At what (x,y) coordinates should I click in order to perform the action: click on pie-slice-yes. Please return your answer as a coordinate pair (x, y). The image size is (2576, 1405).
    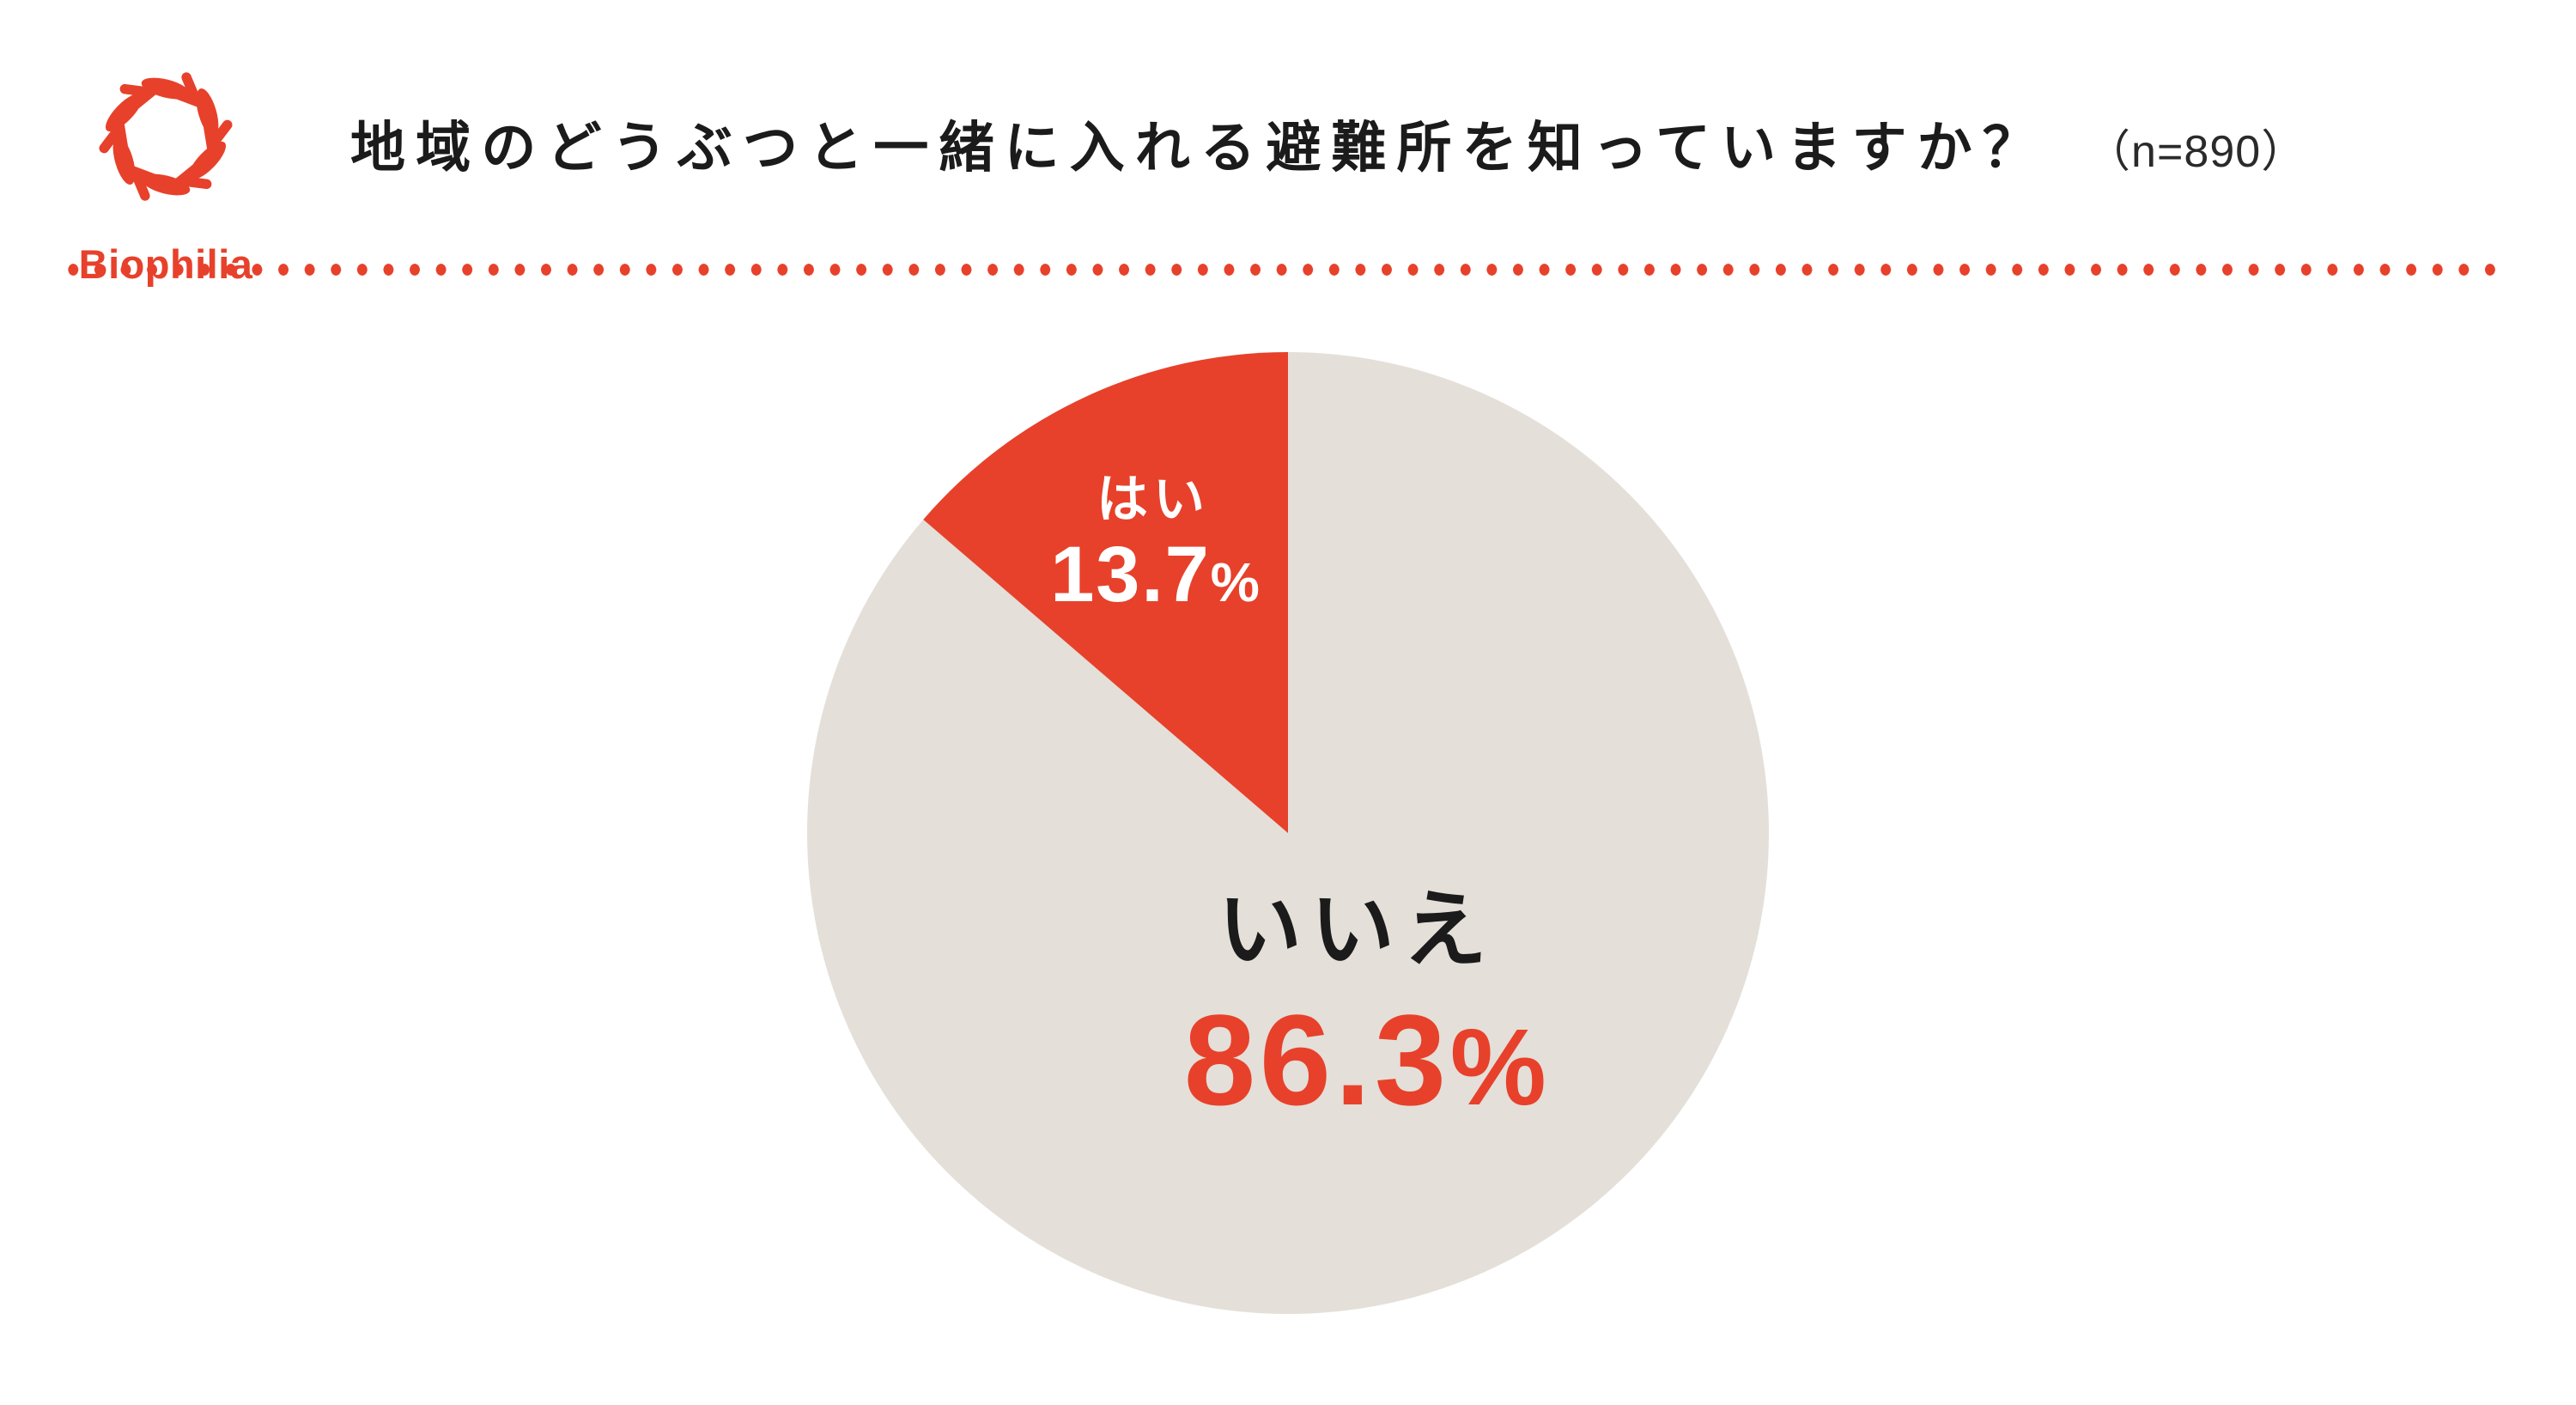
    Looking at the image, I should click on (1105, 592).